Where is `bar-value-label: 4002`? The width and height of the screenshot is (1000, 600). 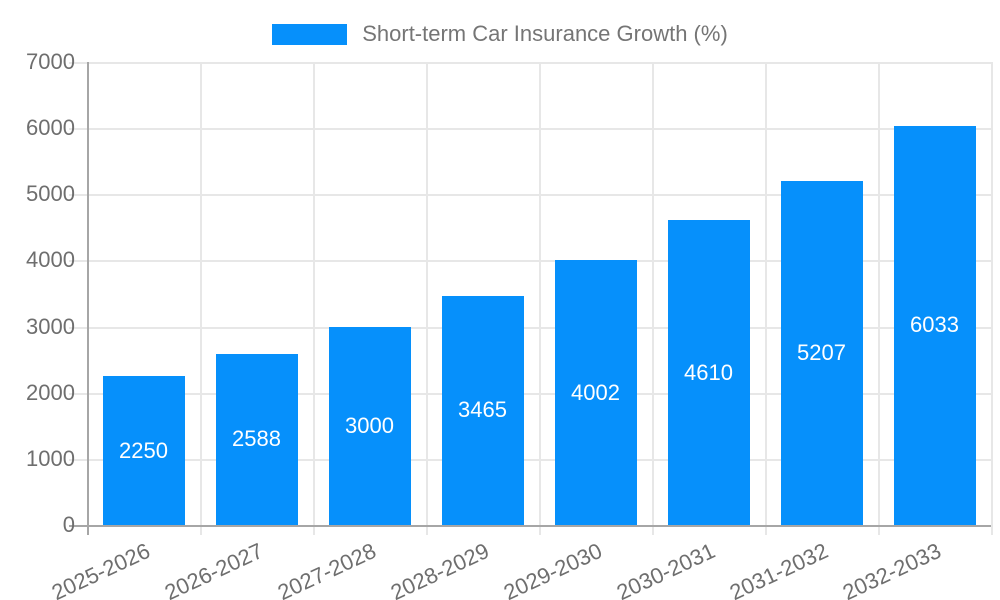 bar-value-label: 4002 is located at coordinates (595, 392).